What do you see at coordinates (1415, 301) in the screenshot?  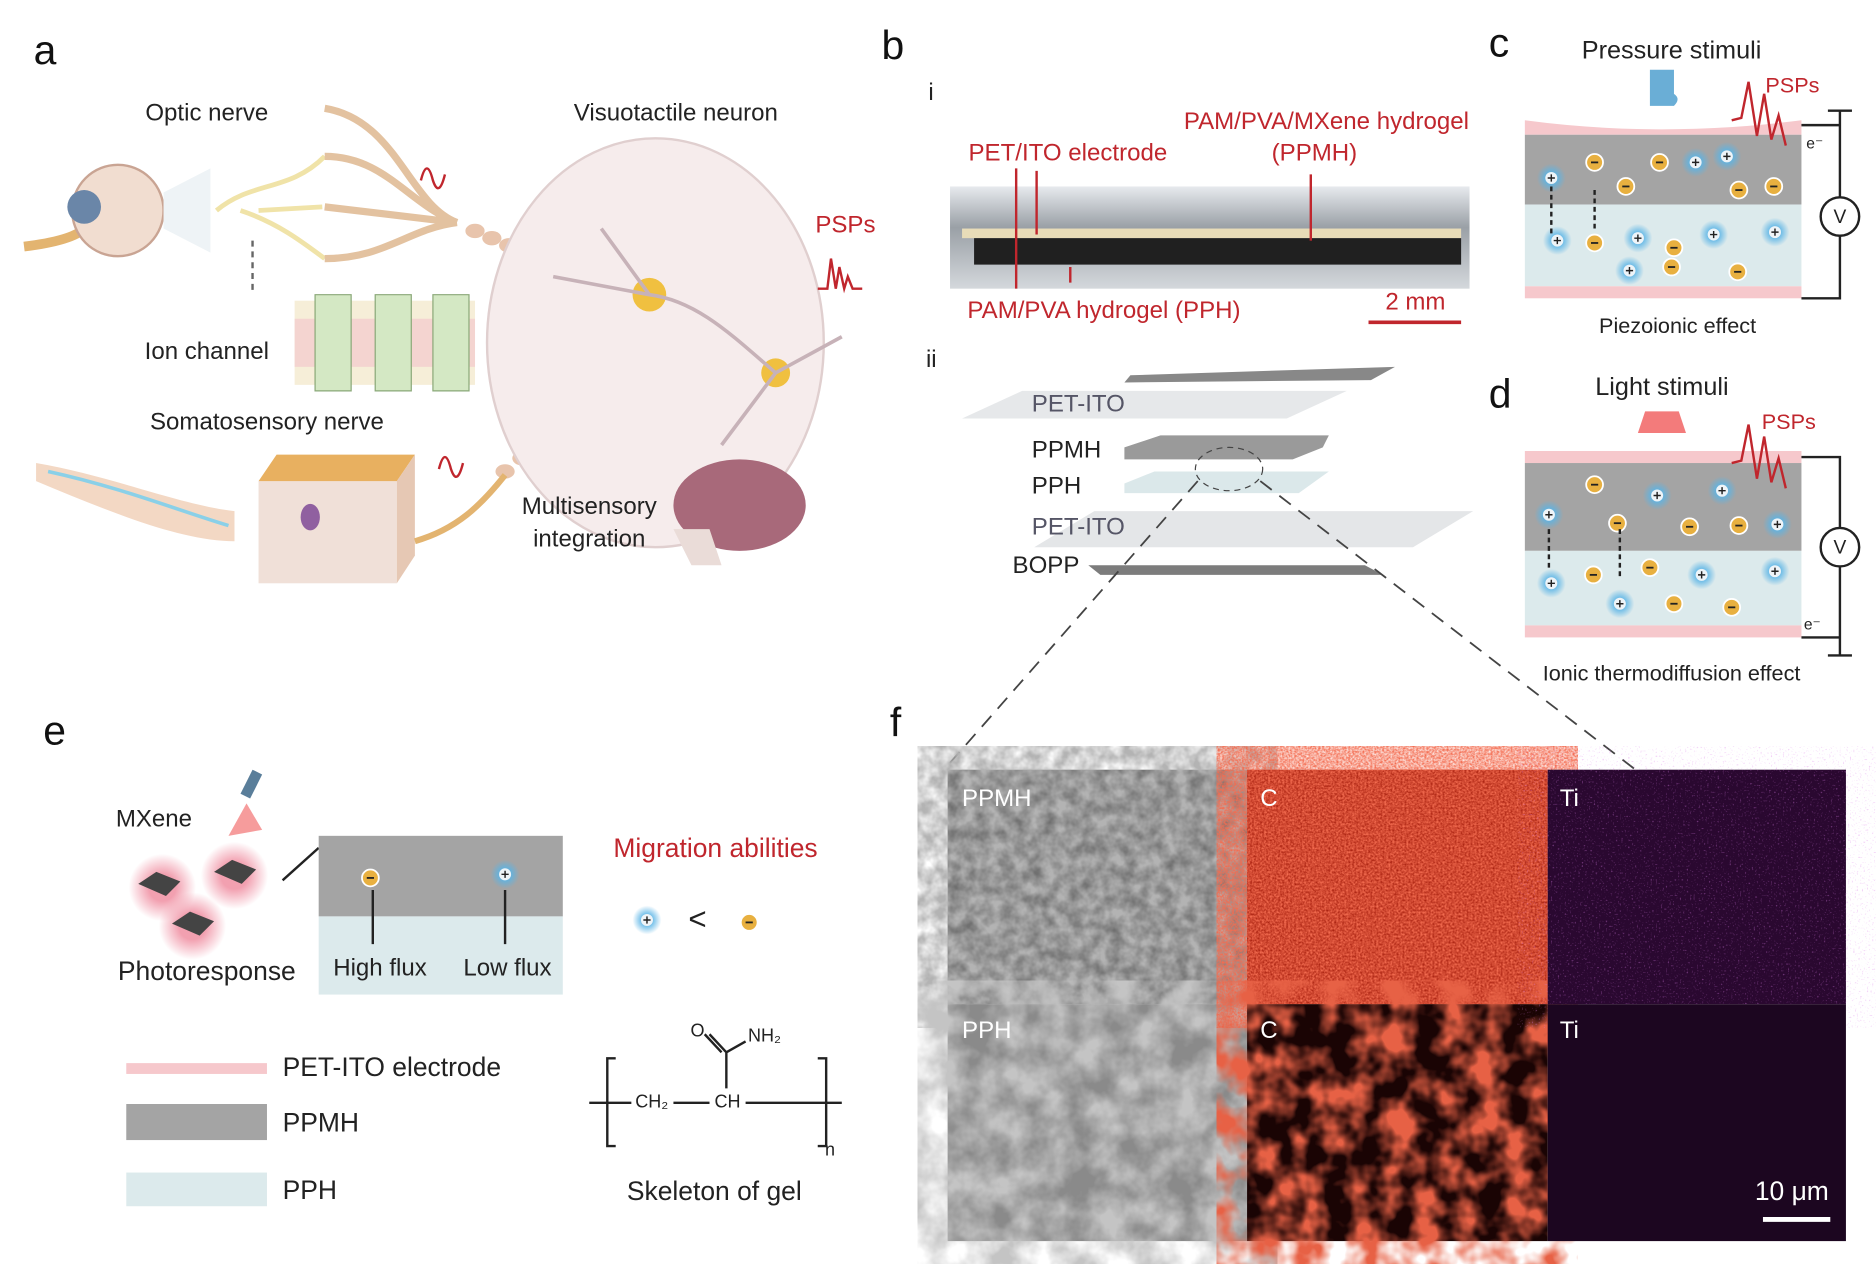 I see `scale-bar-label: 2 mm` at bounding box center [1415, 301].